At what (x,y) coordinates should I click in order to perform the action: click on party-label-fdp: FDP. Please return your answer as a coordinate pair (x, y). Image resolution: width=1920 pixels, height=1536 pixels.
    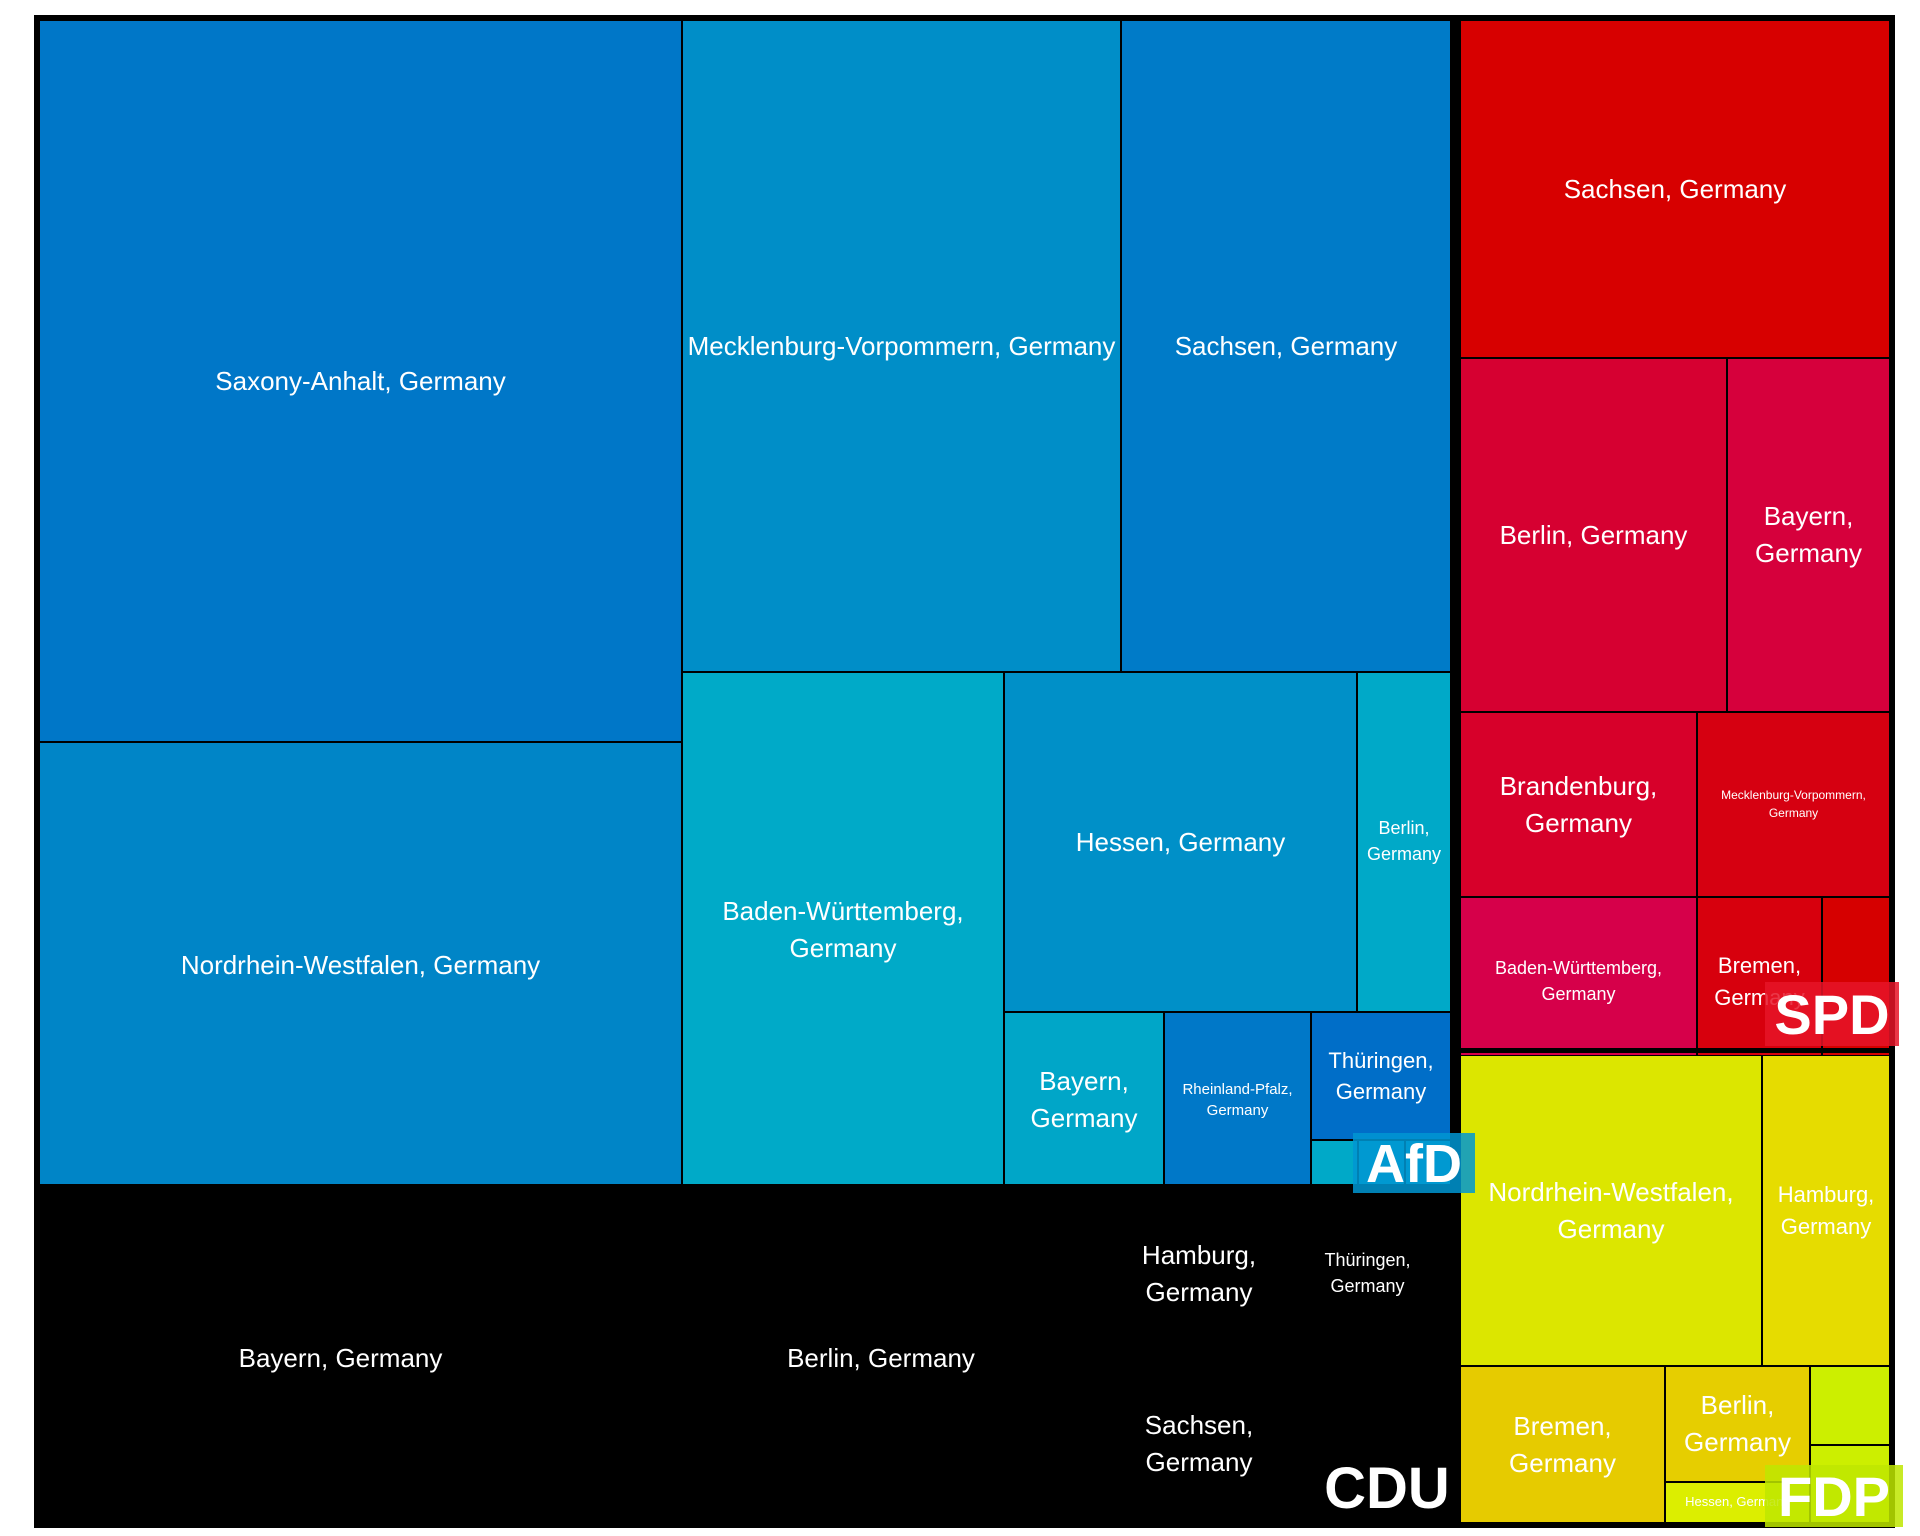
    Looking at the image, I should click on (1834, 1496).